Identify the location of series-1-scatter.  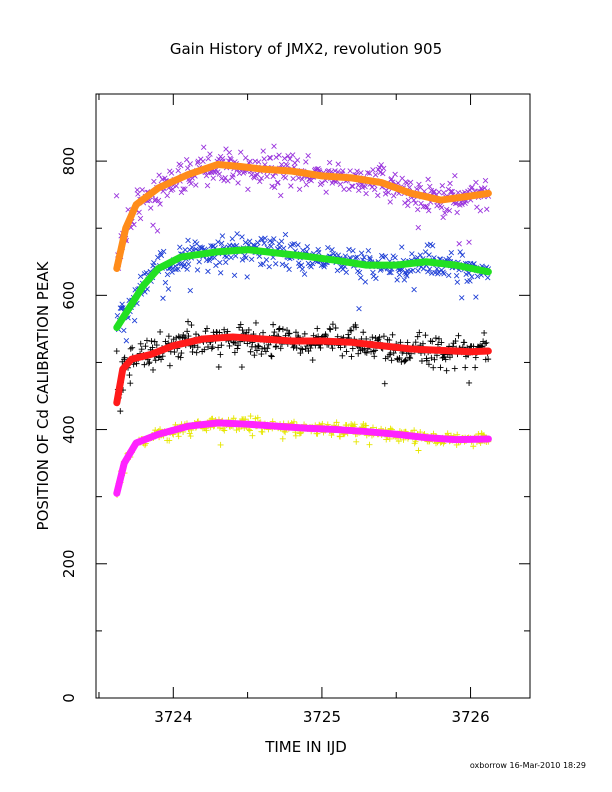
(303, 287).